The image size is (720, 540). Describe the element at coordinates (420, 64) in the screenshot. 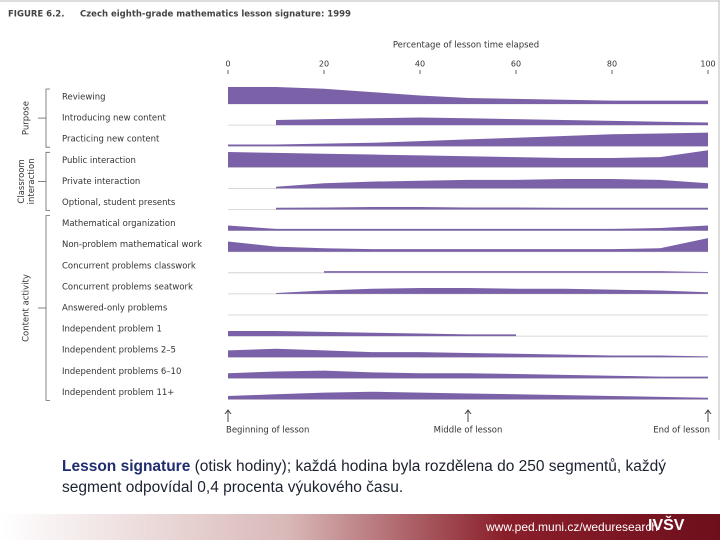

I see `x-tick-label: 40` at that location.